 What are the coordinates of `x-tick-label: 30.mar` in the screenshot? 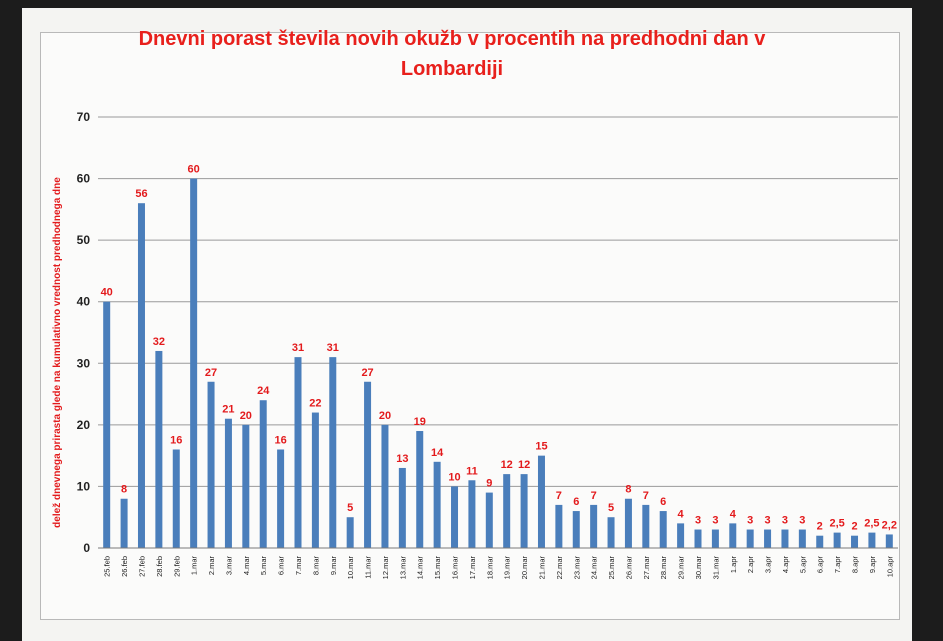 It's located at (698, 567).